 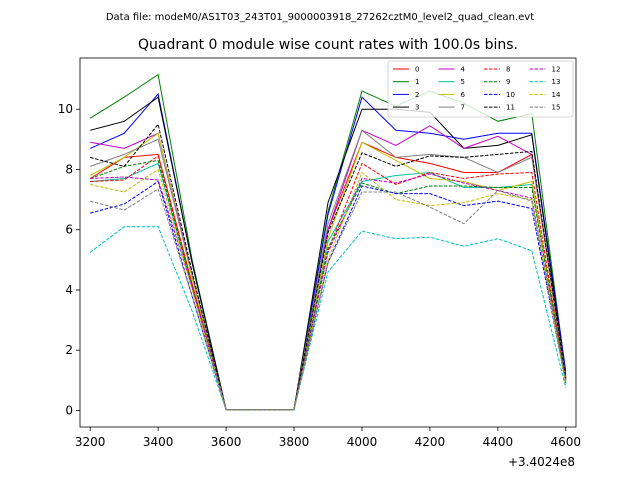 What do you see at coordinates (69, 230) in the screenshot?
I see `y-tick-label: 6` at bounding box center [69, 230].